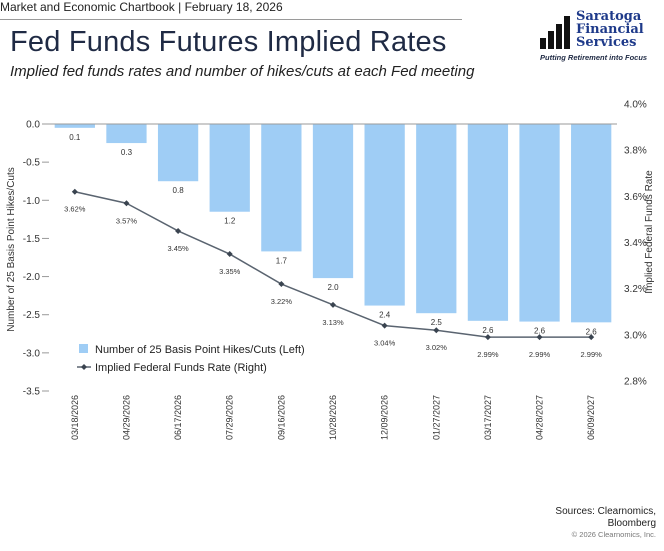  What do you see at coordinates (635, 382) in the screenshot?
I see `right-axis-tick-label: 2.8%` at bounding box center [635, 382].